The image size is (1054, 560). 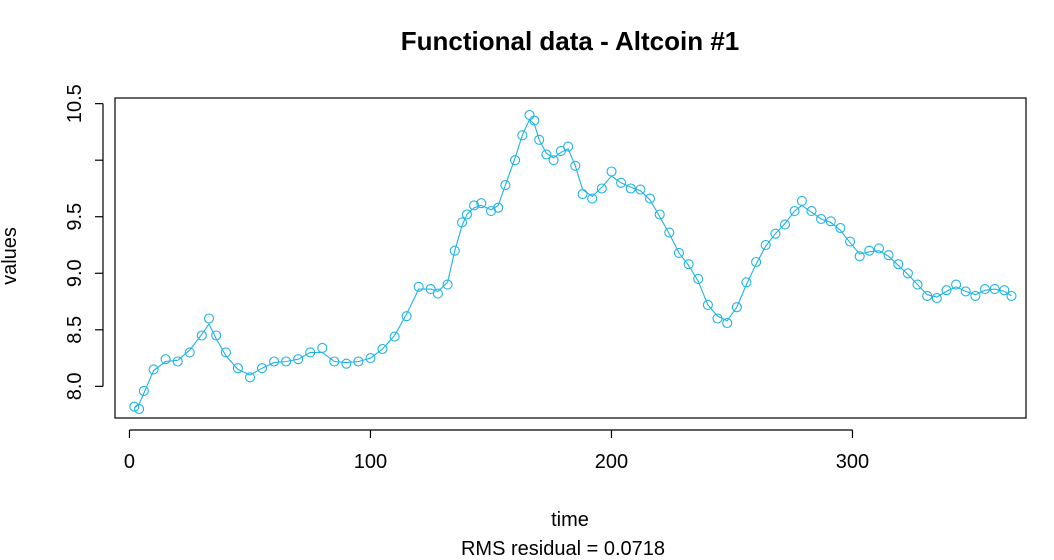 I want to click on x-tick-label: 300, so click(x=852, y=462).